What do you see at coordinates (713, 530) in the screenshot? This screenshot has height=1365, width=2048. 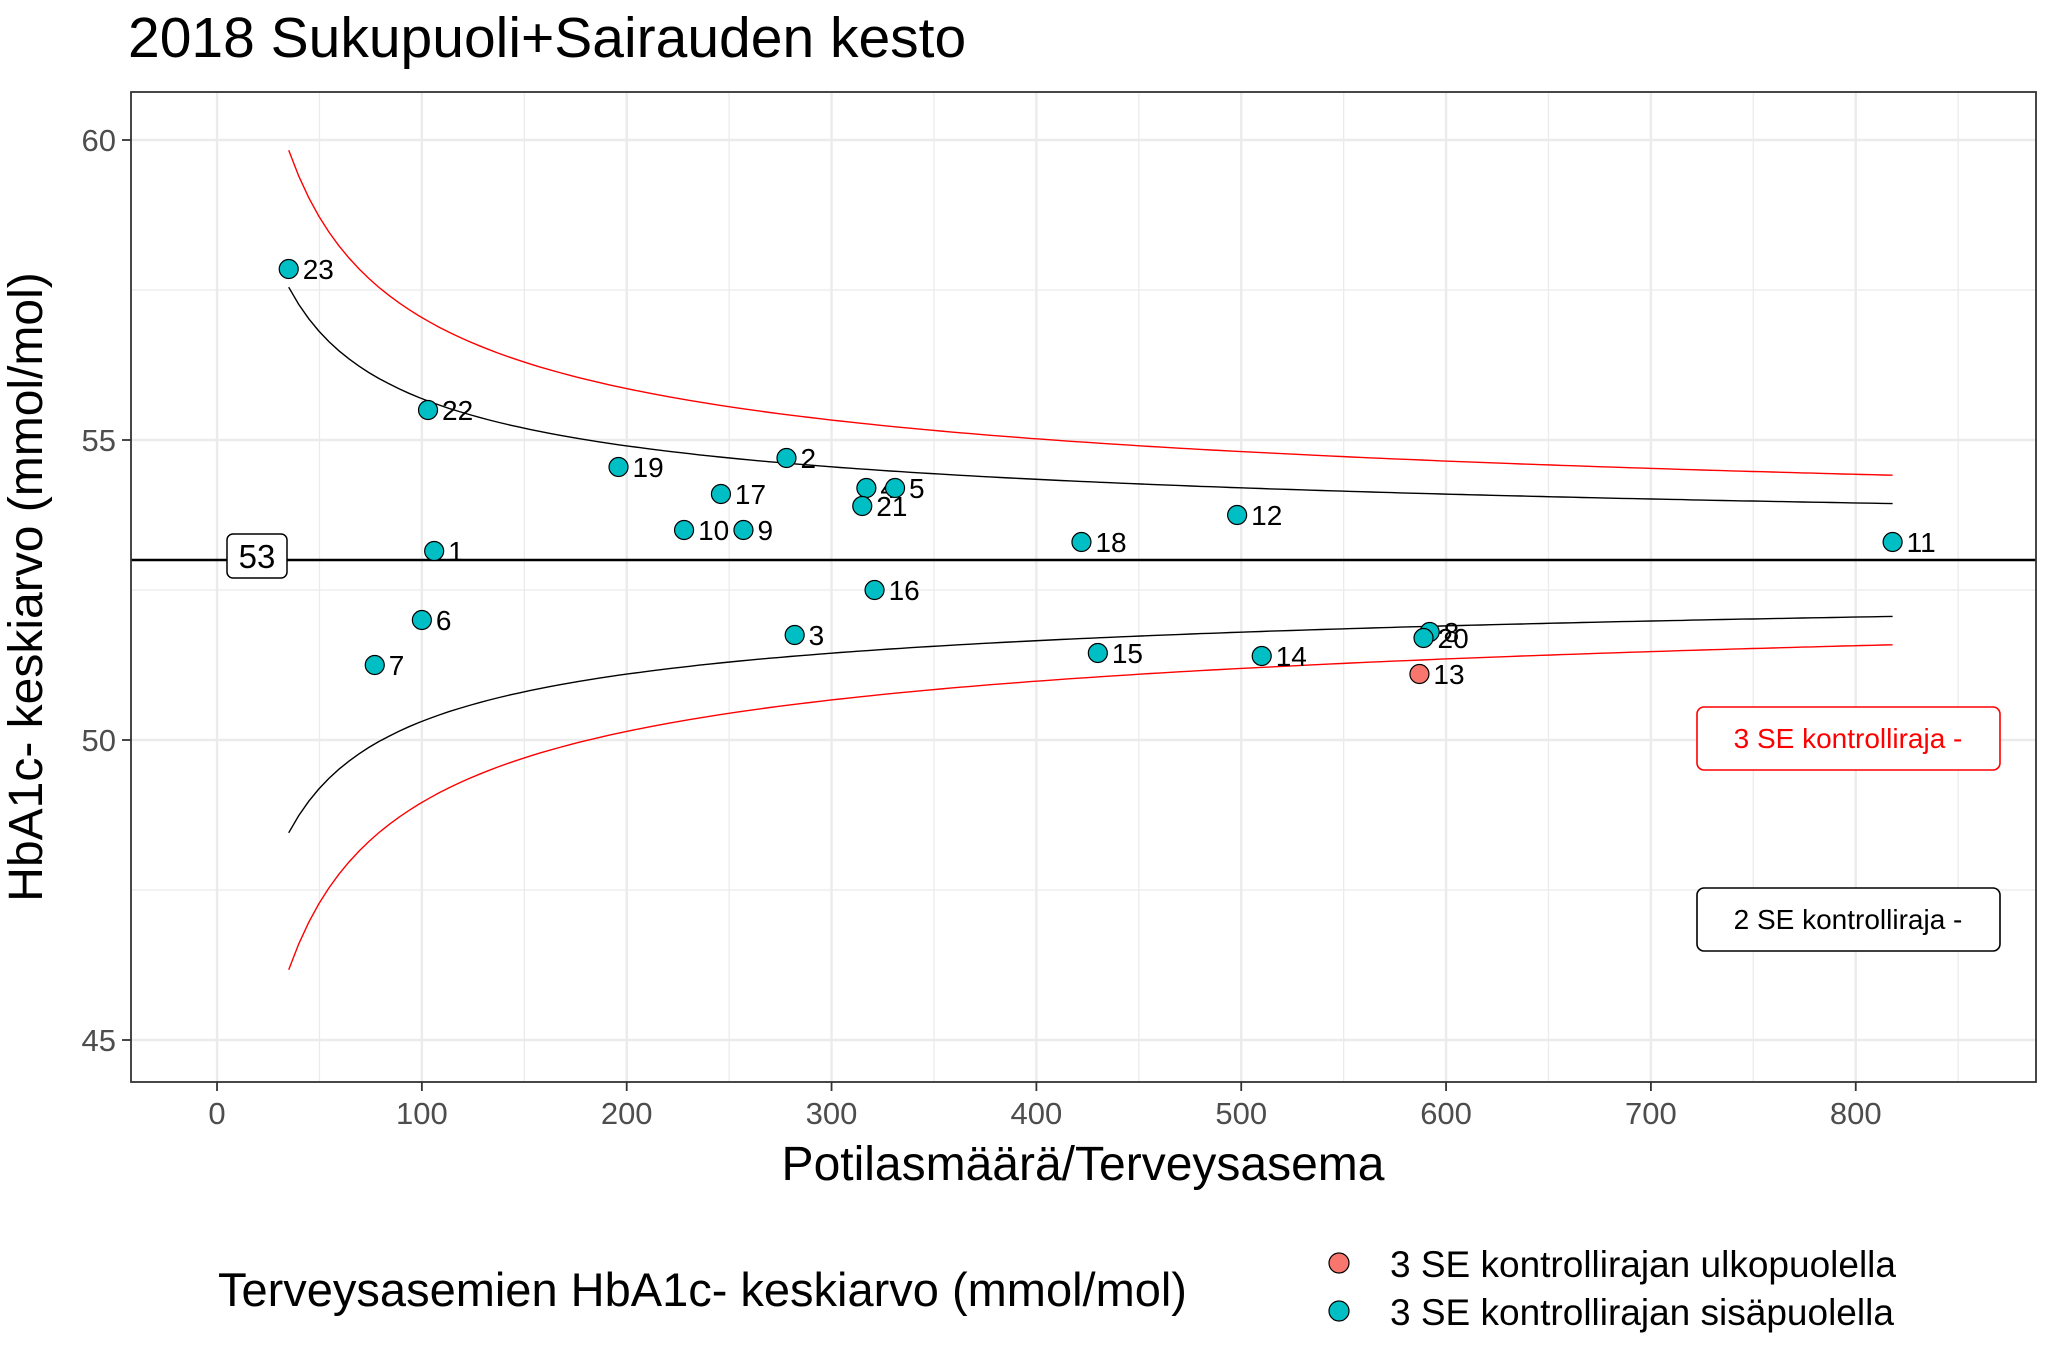 I see `data-point-label: 10` at bounding box center [713, 530].